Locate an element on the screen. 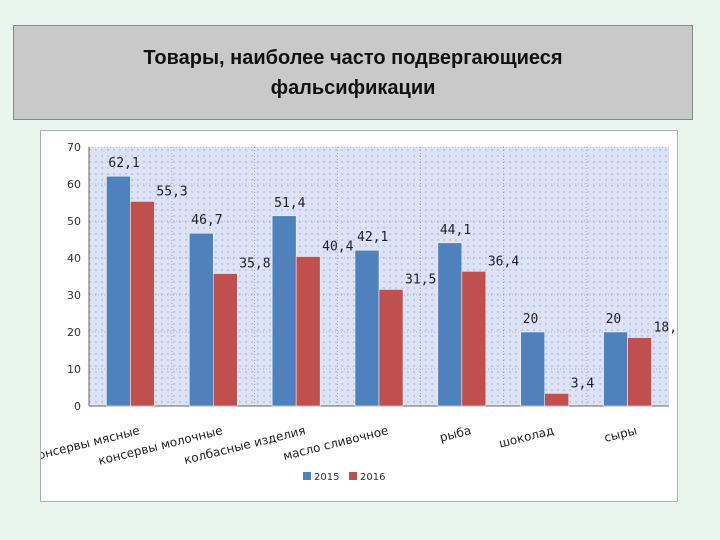  y-tick-label: 60 is located at coordinates (74, 184).